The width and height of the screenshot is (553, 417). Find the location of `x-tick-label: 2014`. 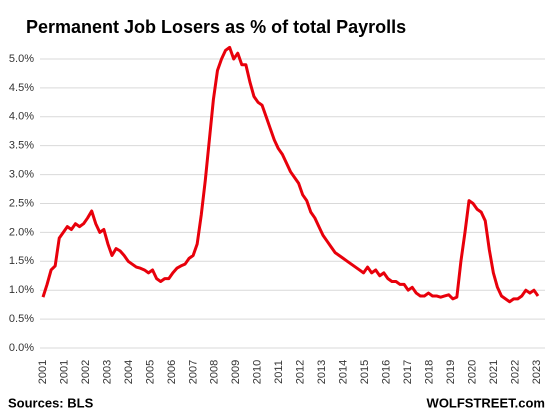

x-tick-label: 2014 is located at coordinates (344, 372).